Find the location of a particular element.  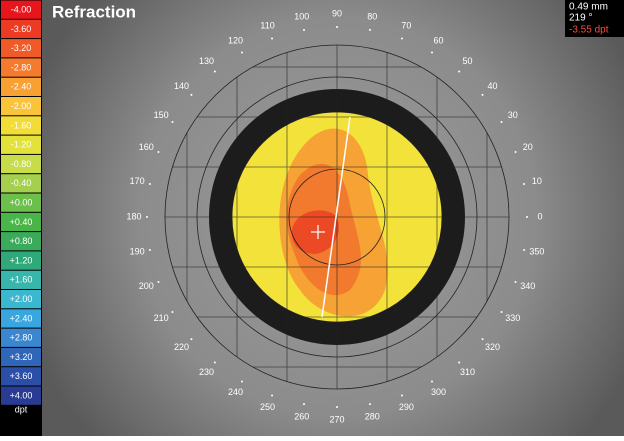

angle-label: 110 is located at coordinates (267, 26).